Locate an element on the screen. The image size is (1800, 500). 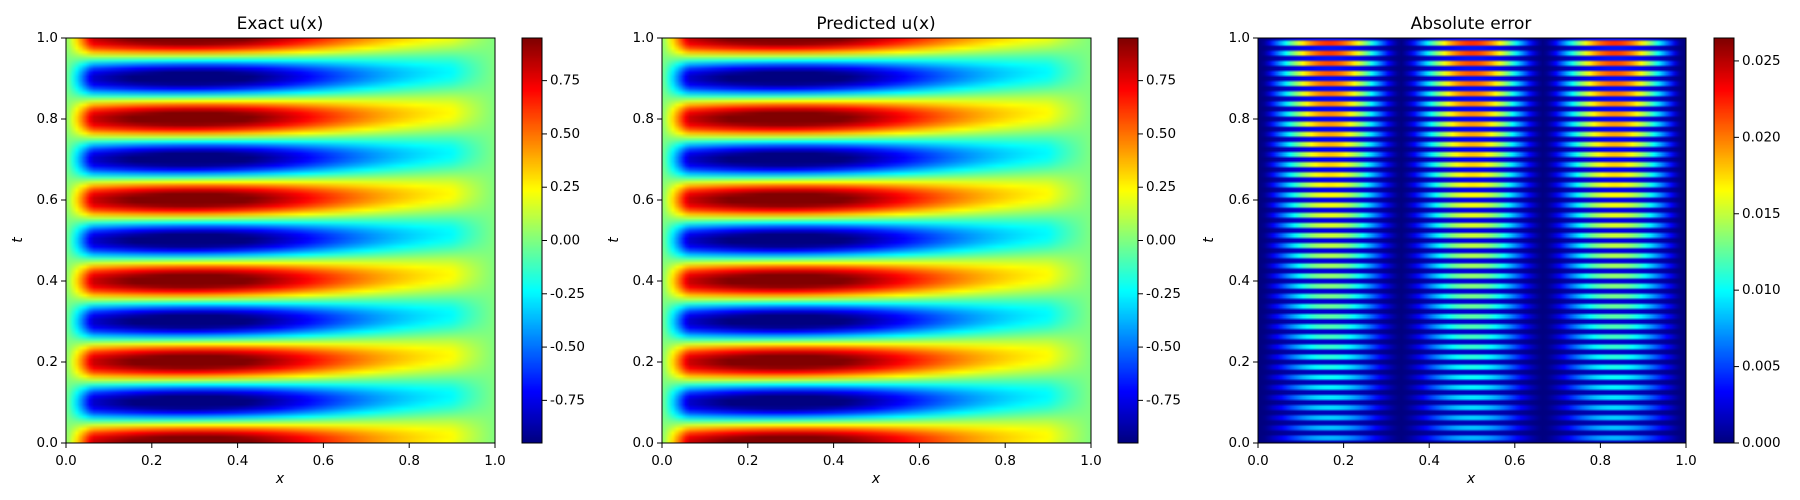
panel-title: Absolute error is located at coordinates (1471, 24).